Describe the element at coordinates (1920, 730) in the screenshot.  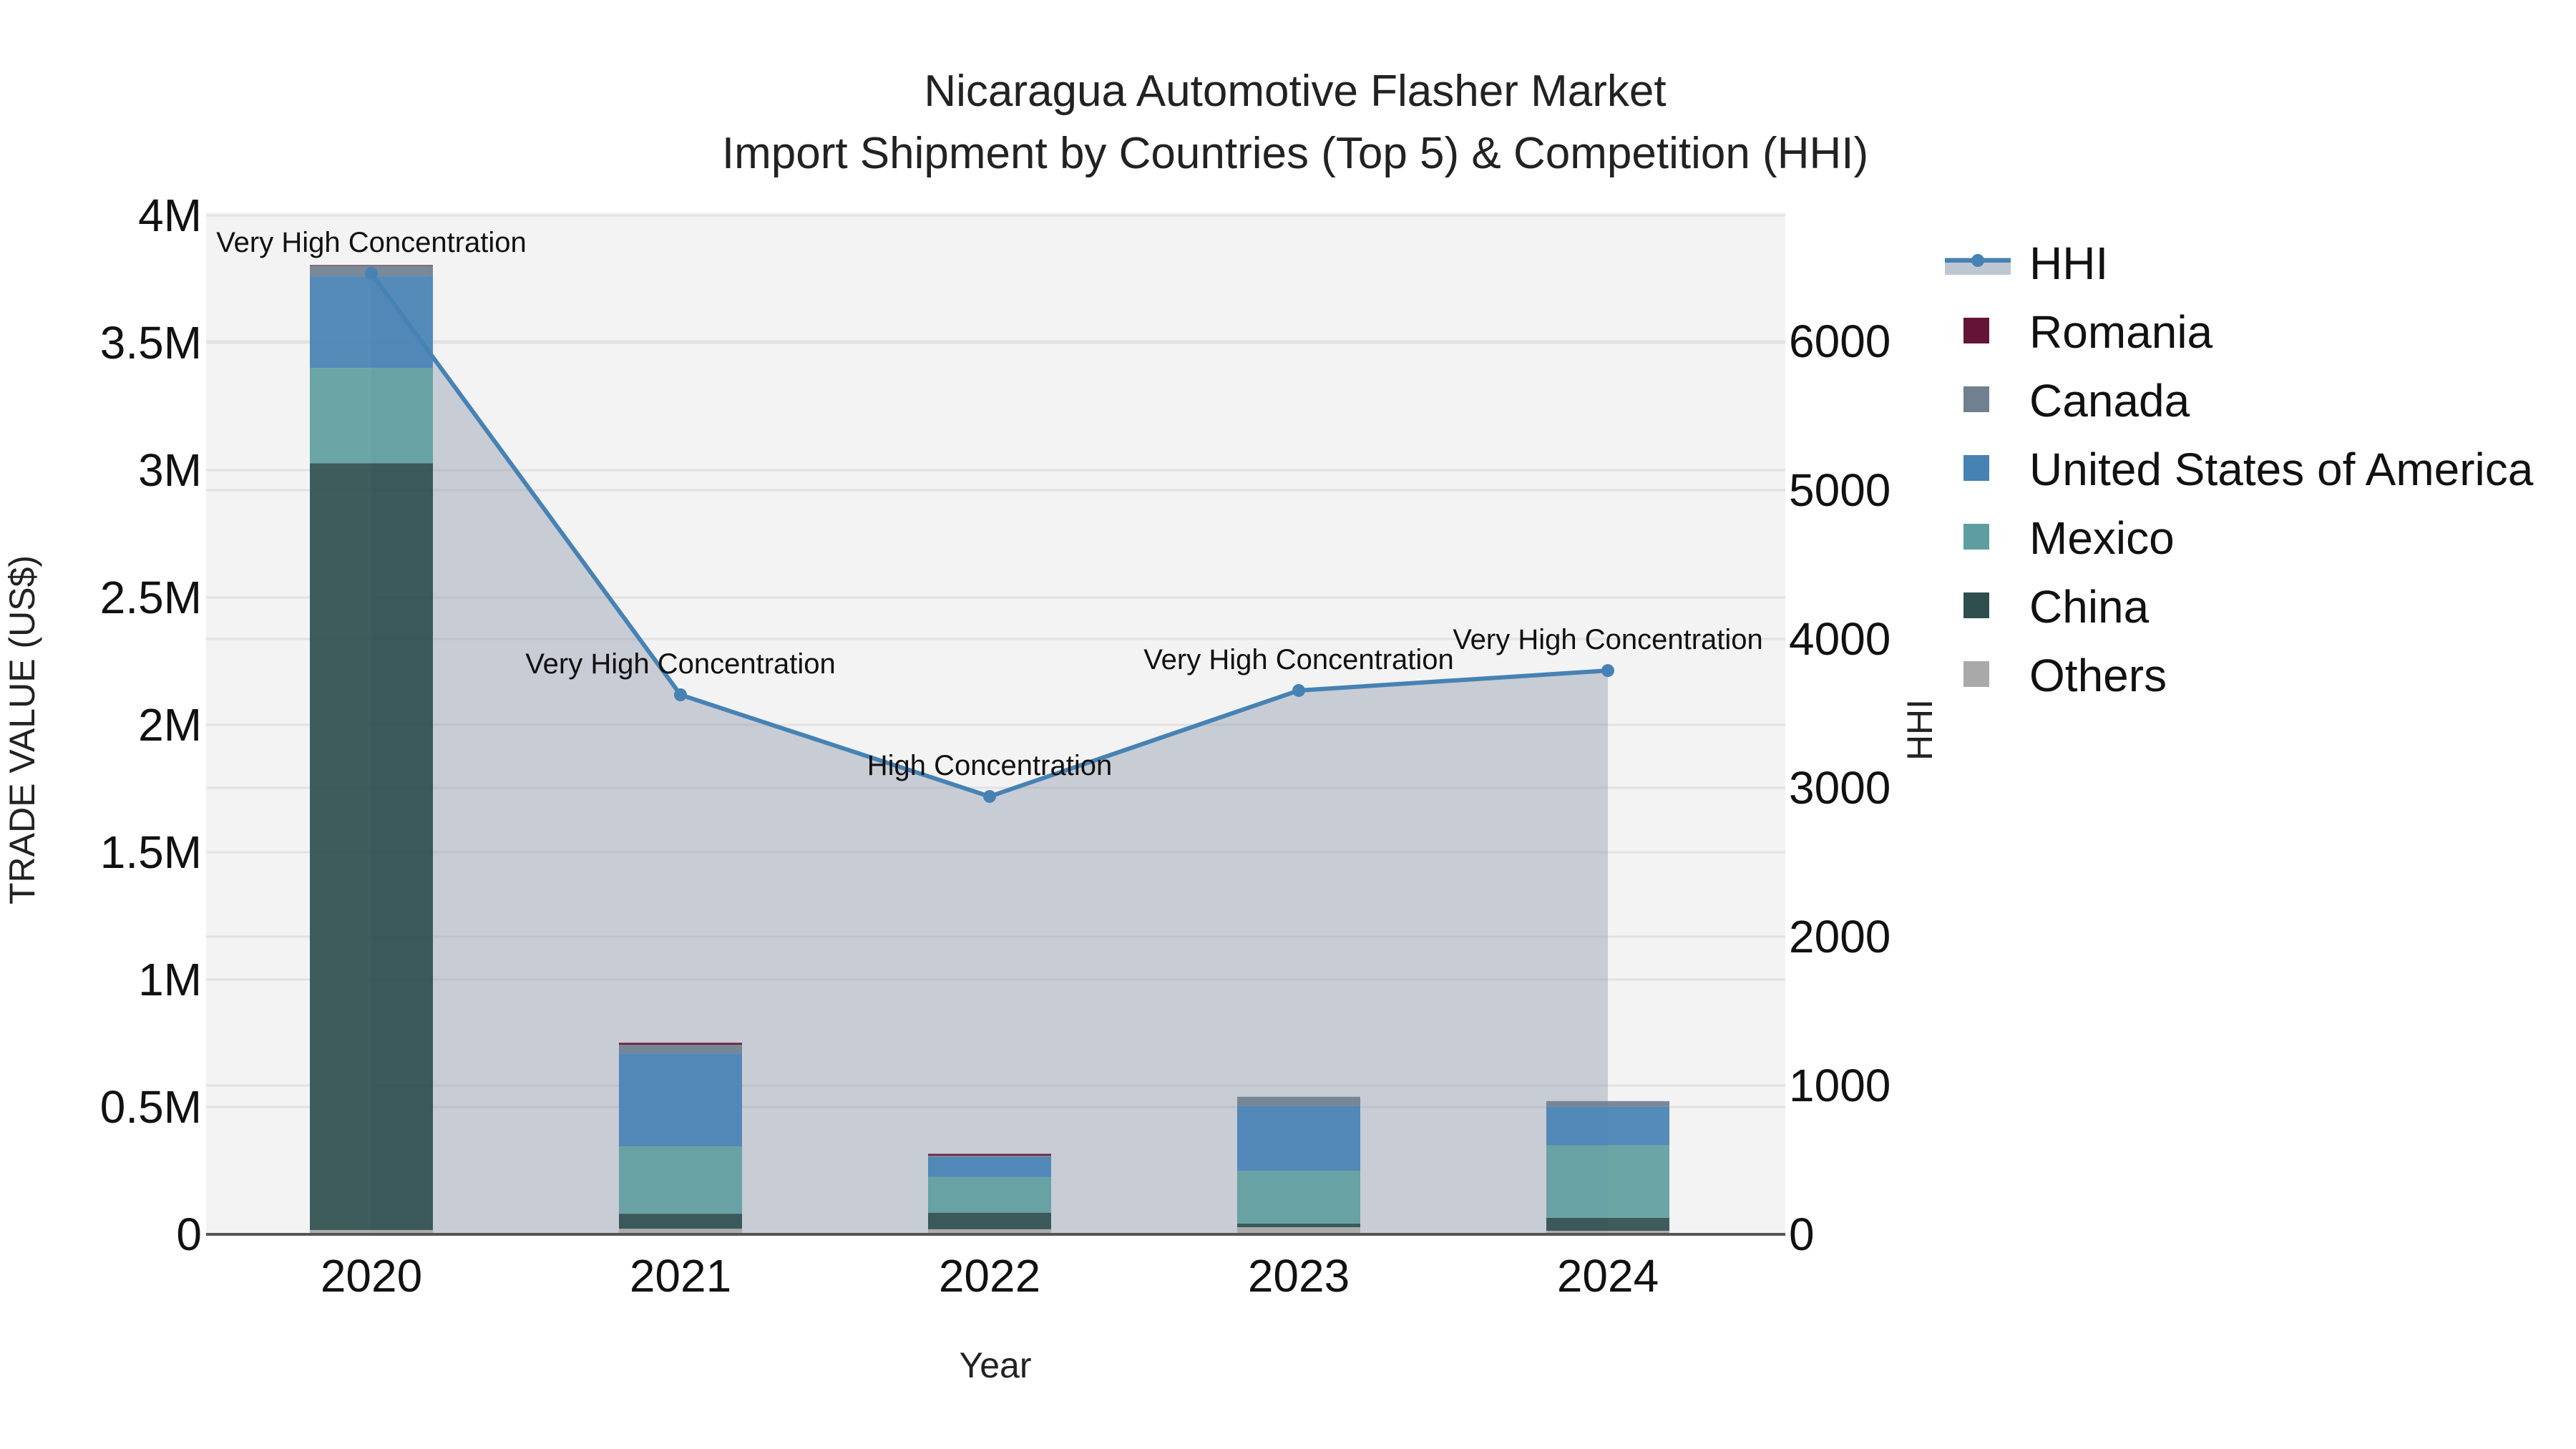
I see `y2-axis-title: HHI` at that location.